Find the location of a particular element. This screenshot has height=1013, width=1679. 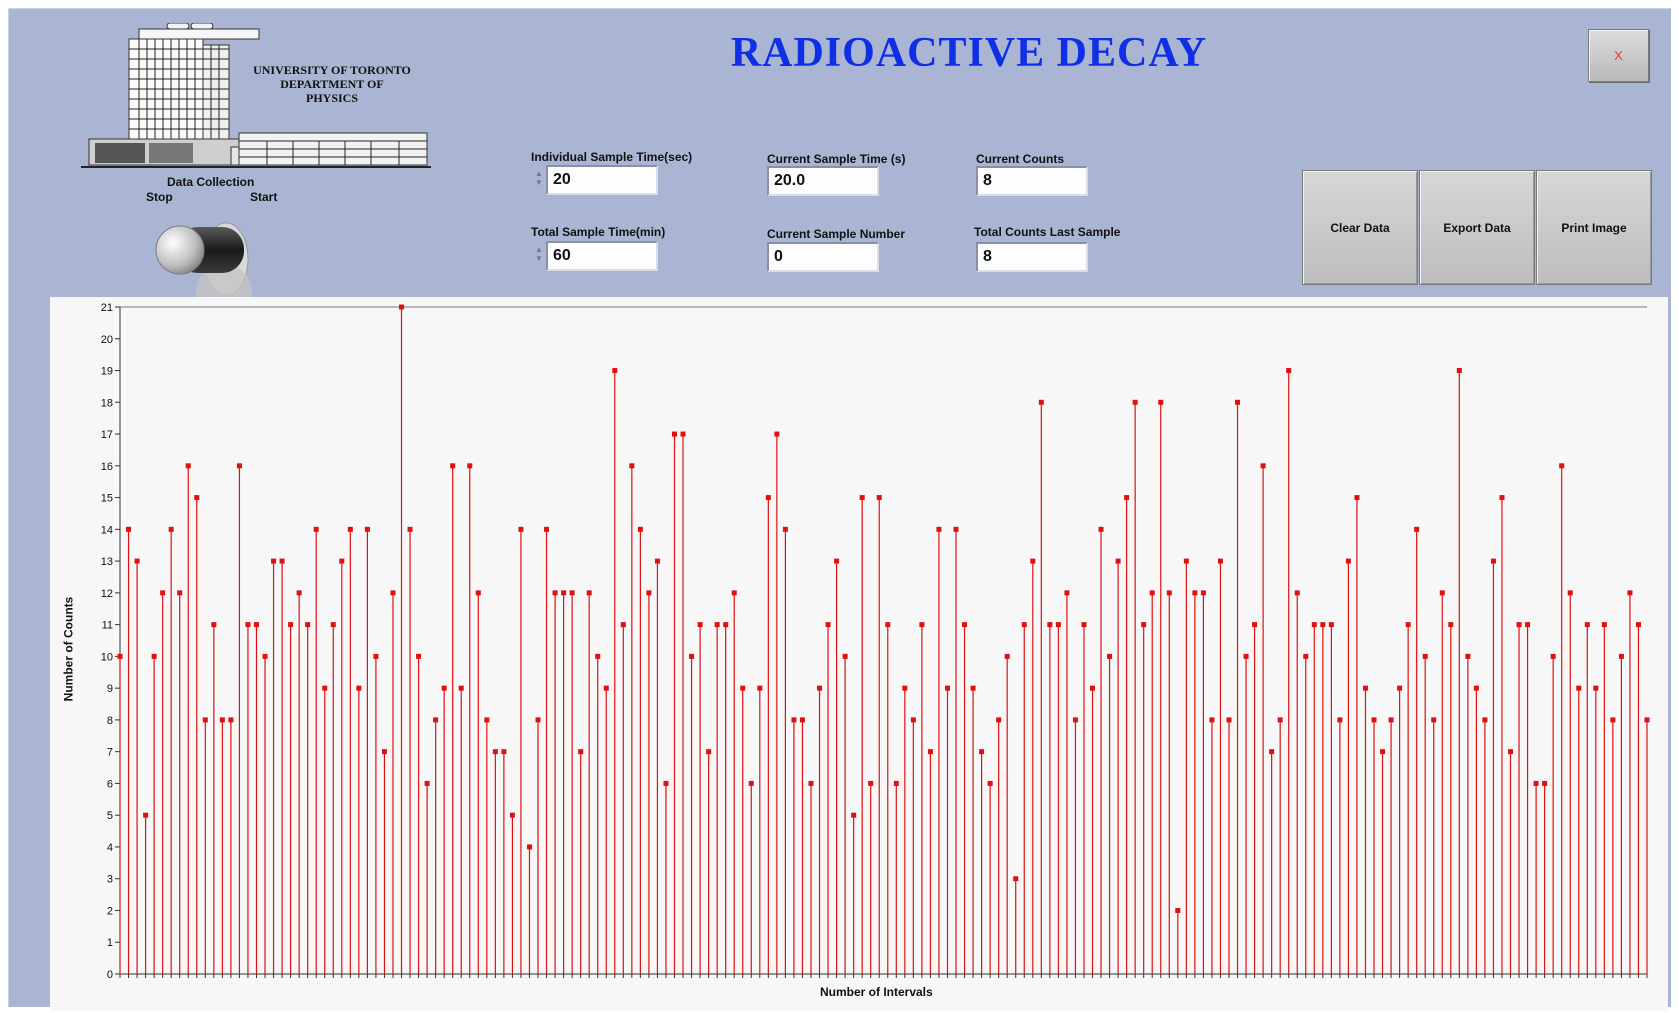

close-button: X is located at coordinates (1618, 55).